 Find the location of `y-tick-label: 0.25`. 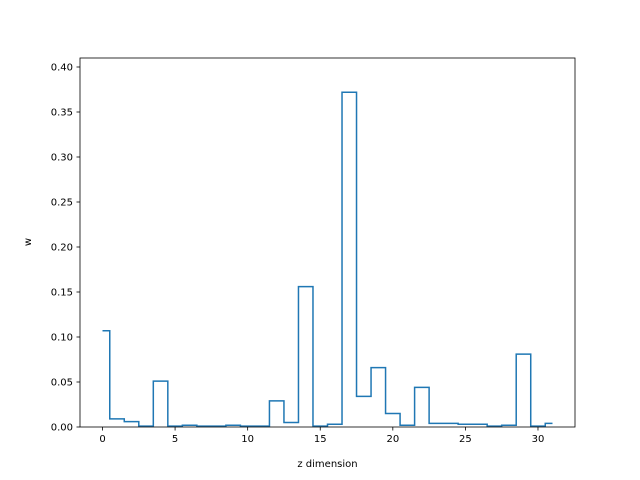

y-tick-label: 0.25 is located at coordinates (62, 203).